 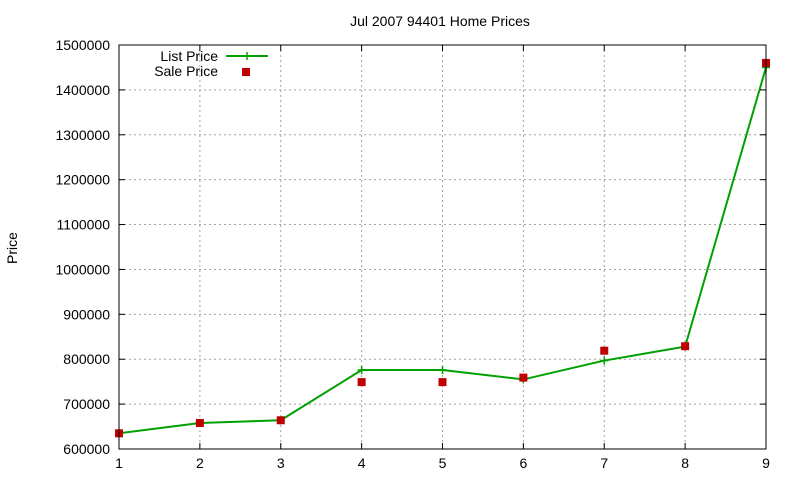 I want to click on y-tick-label: 1300000, so click(x=82, y=135).